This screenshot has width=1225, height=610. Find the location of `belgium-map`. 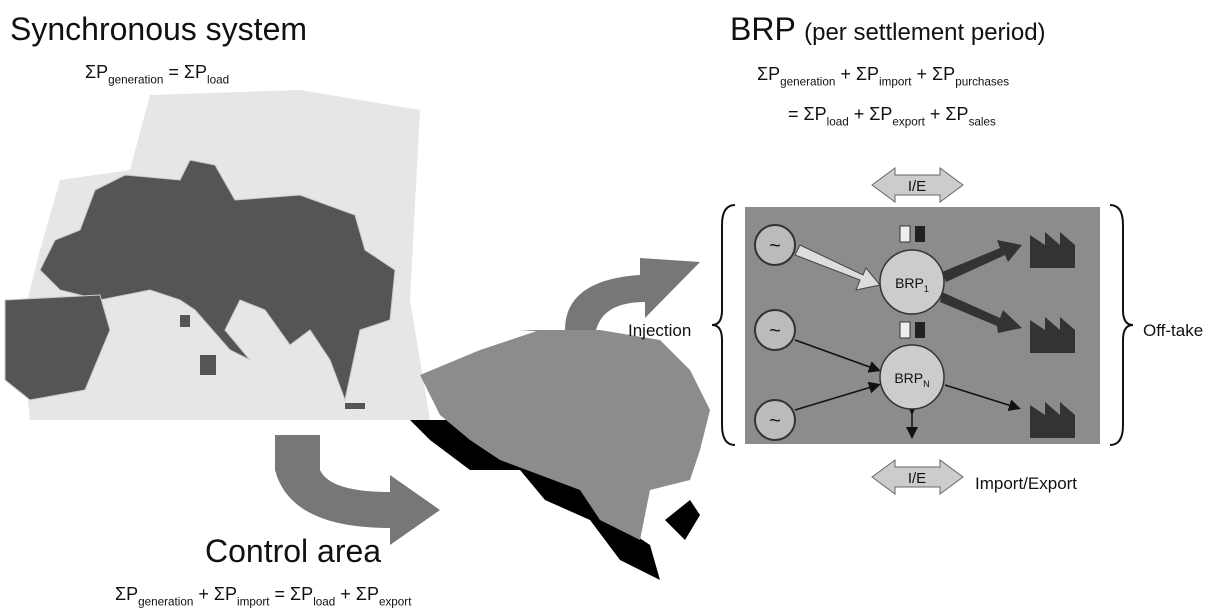

belgium-map is located at coordinates (560, 455).